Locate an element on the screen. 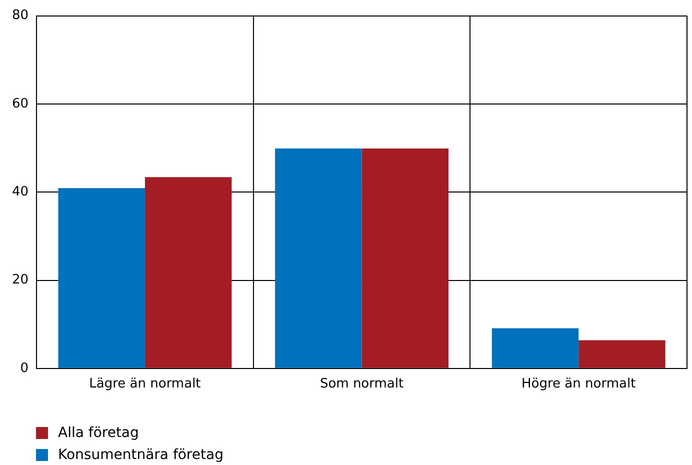 The width and height of the screenshot is (692, 465). legend-label: Alla företag is located at coordinates (98, 433).